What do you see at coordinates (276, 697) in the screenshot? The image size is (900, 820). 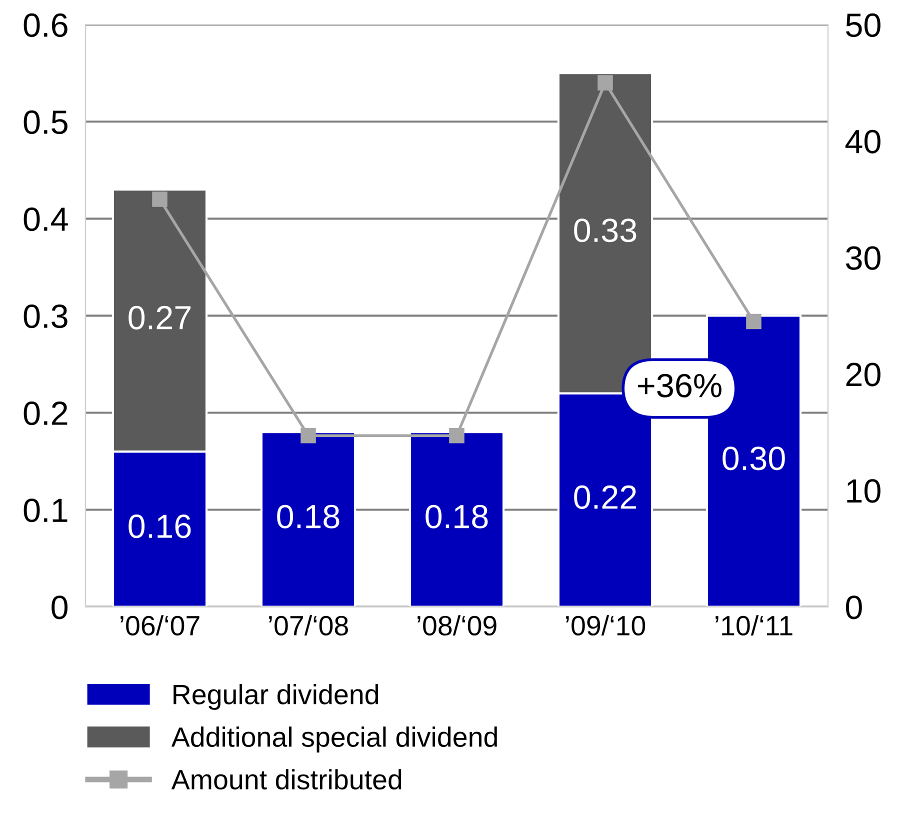 I see `legend-label: Regular dividend` at bounding box center [276, 697].